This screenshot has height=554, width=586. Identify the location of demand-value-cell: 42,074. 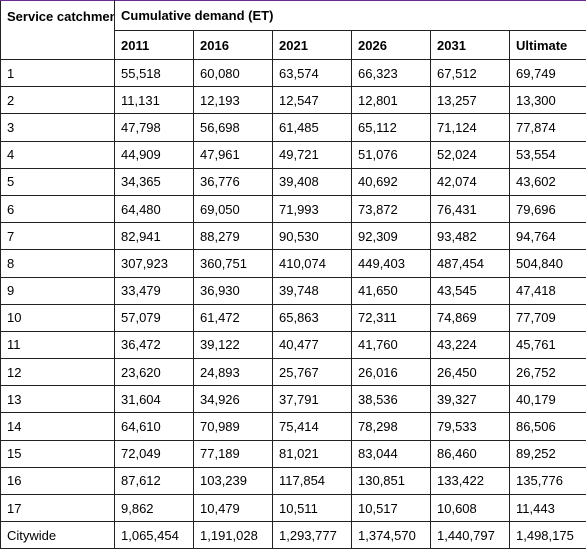
(470, 181).